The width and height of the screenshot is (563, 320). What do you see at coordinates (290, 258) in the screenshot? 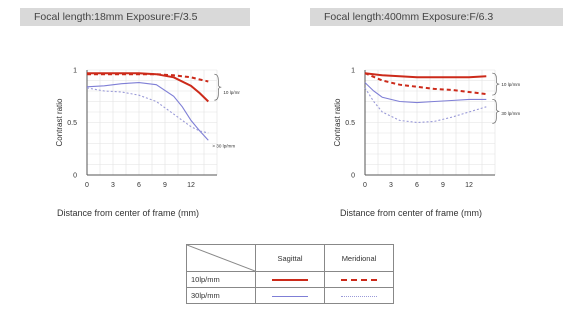
I see `legend-header-sagittal: Sagittal` at bounding box center [290, 258].